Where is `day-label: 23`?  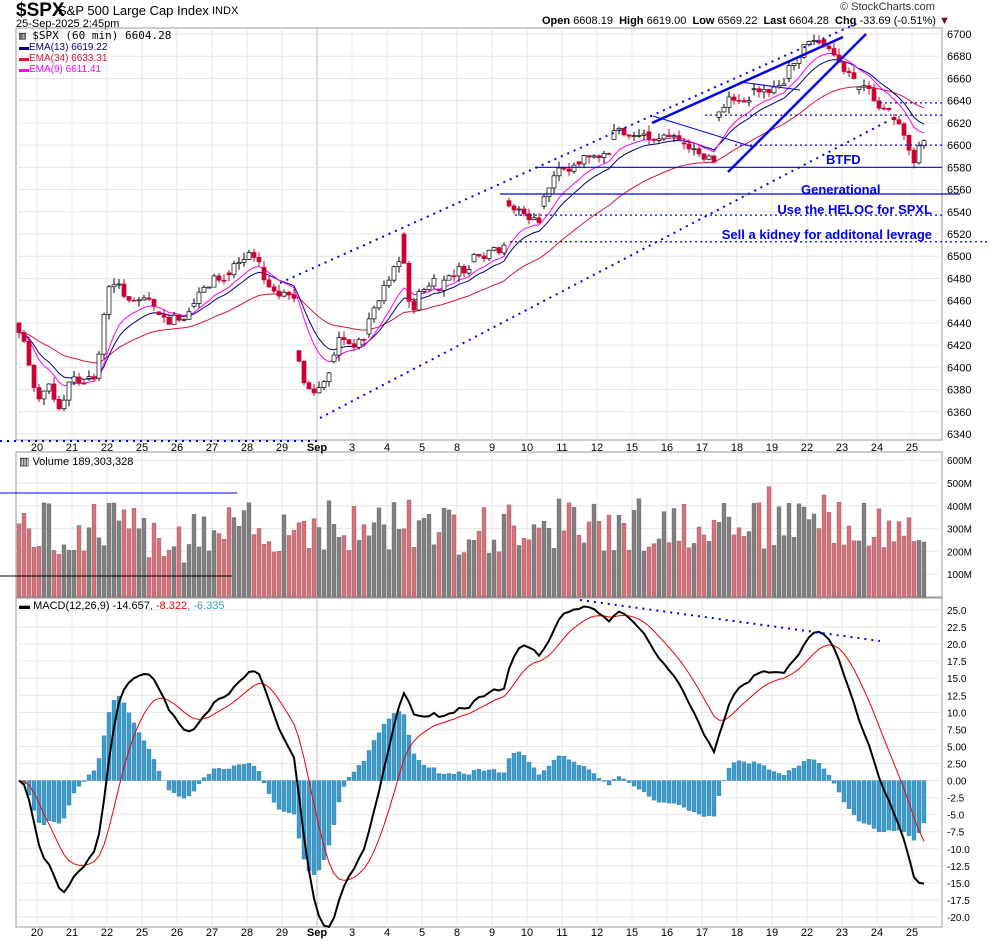
day-label: 23 is located at coordinates (842, 448).